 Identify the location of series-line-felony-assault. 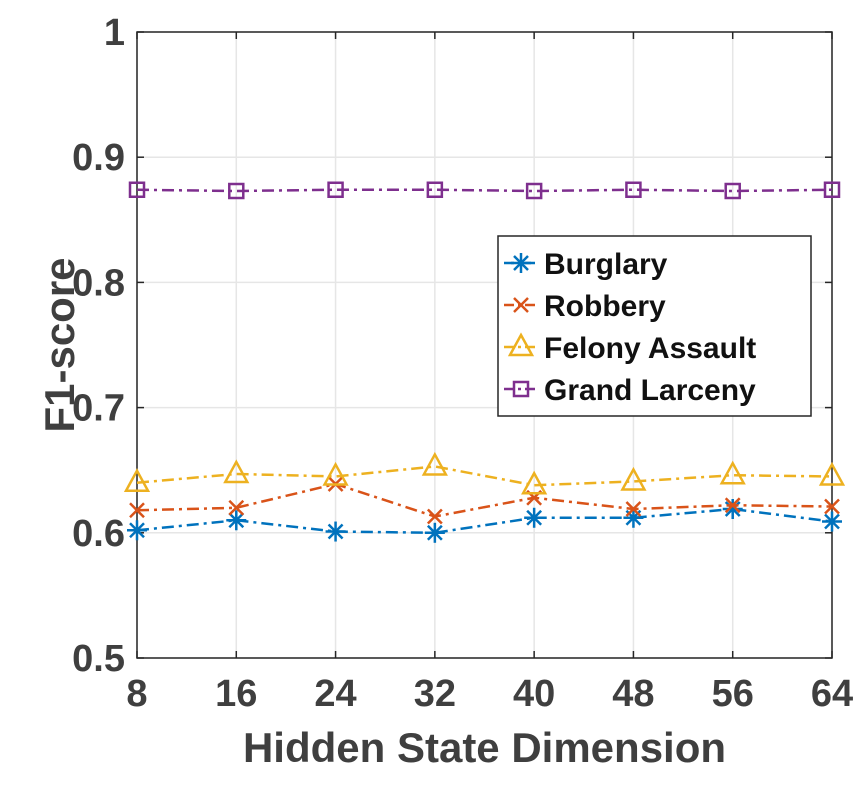
(484, 476).